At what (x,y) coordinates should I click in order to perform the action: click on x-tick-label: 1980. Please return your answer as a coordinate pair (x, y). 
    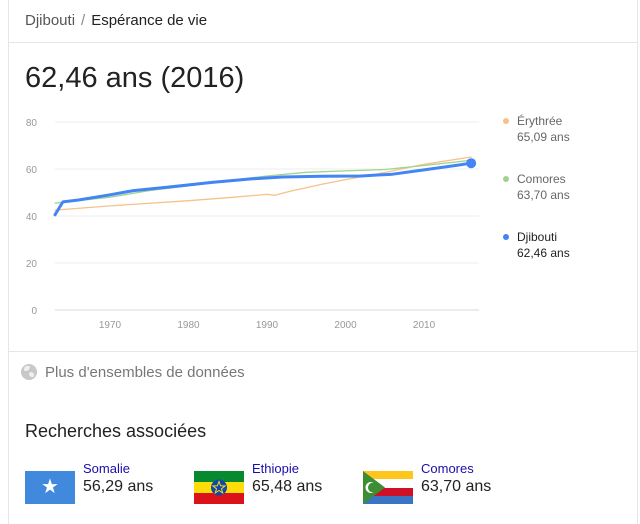
    Looking at the image, I should click on (188, 325).